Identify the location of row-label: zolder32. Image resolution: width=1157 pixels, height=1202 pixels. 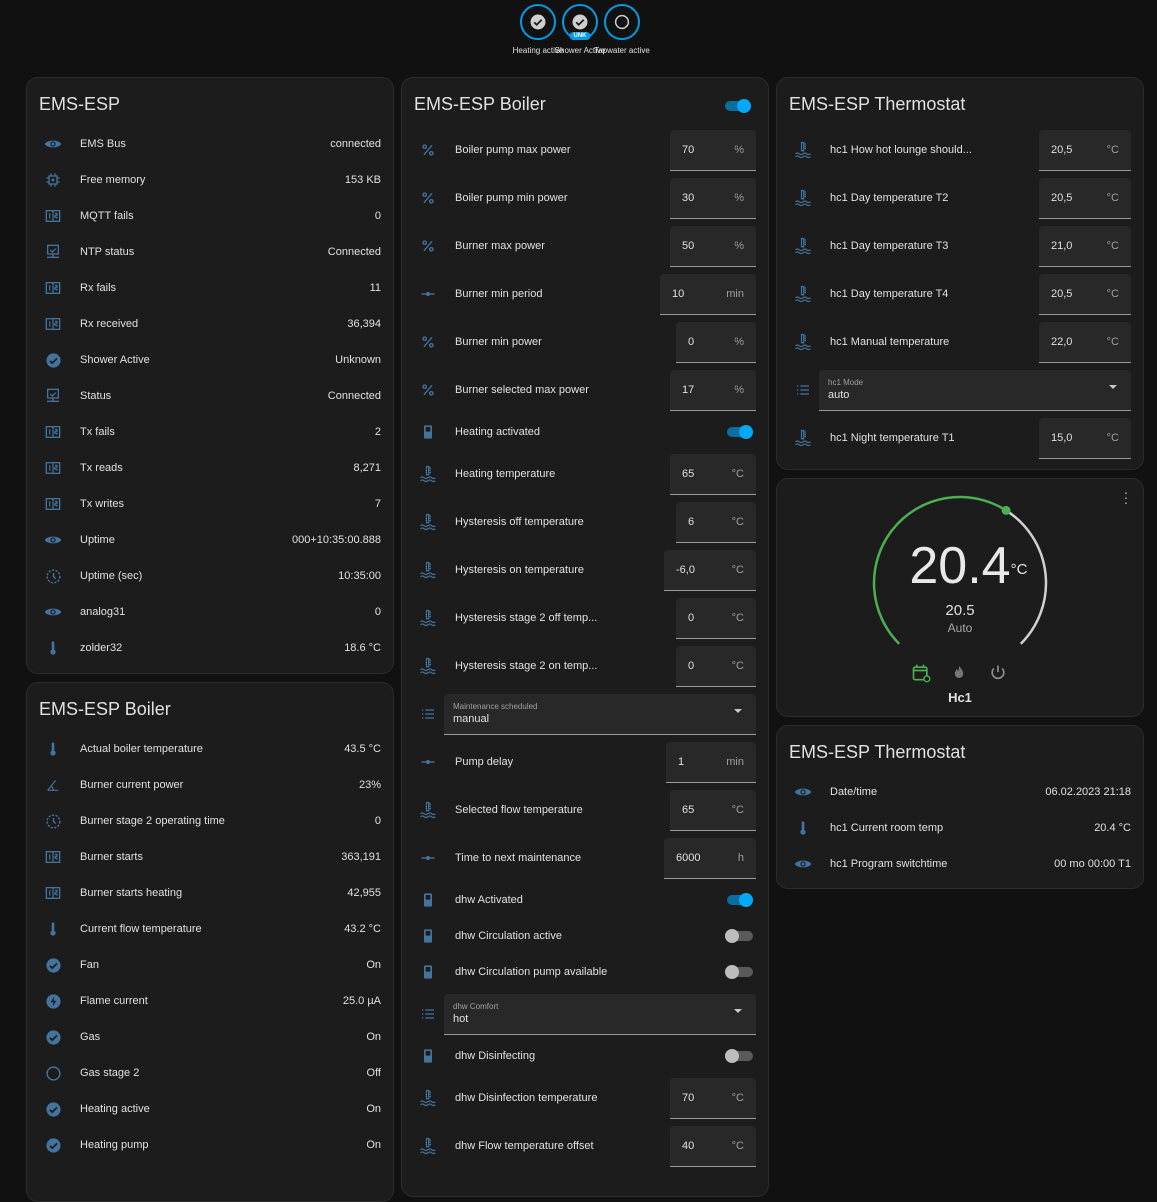
(101, 648).